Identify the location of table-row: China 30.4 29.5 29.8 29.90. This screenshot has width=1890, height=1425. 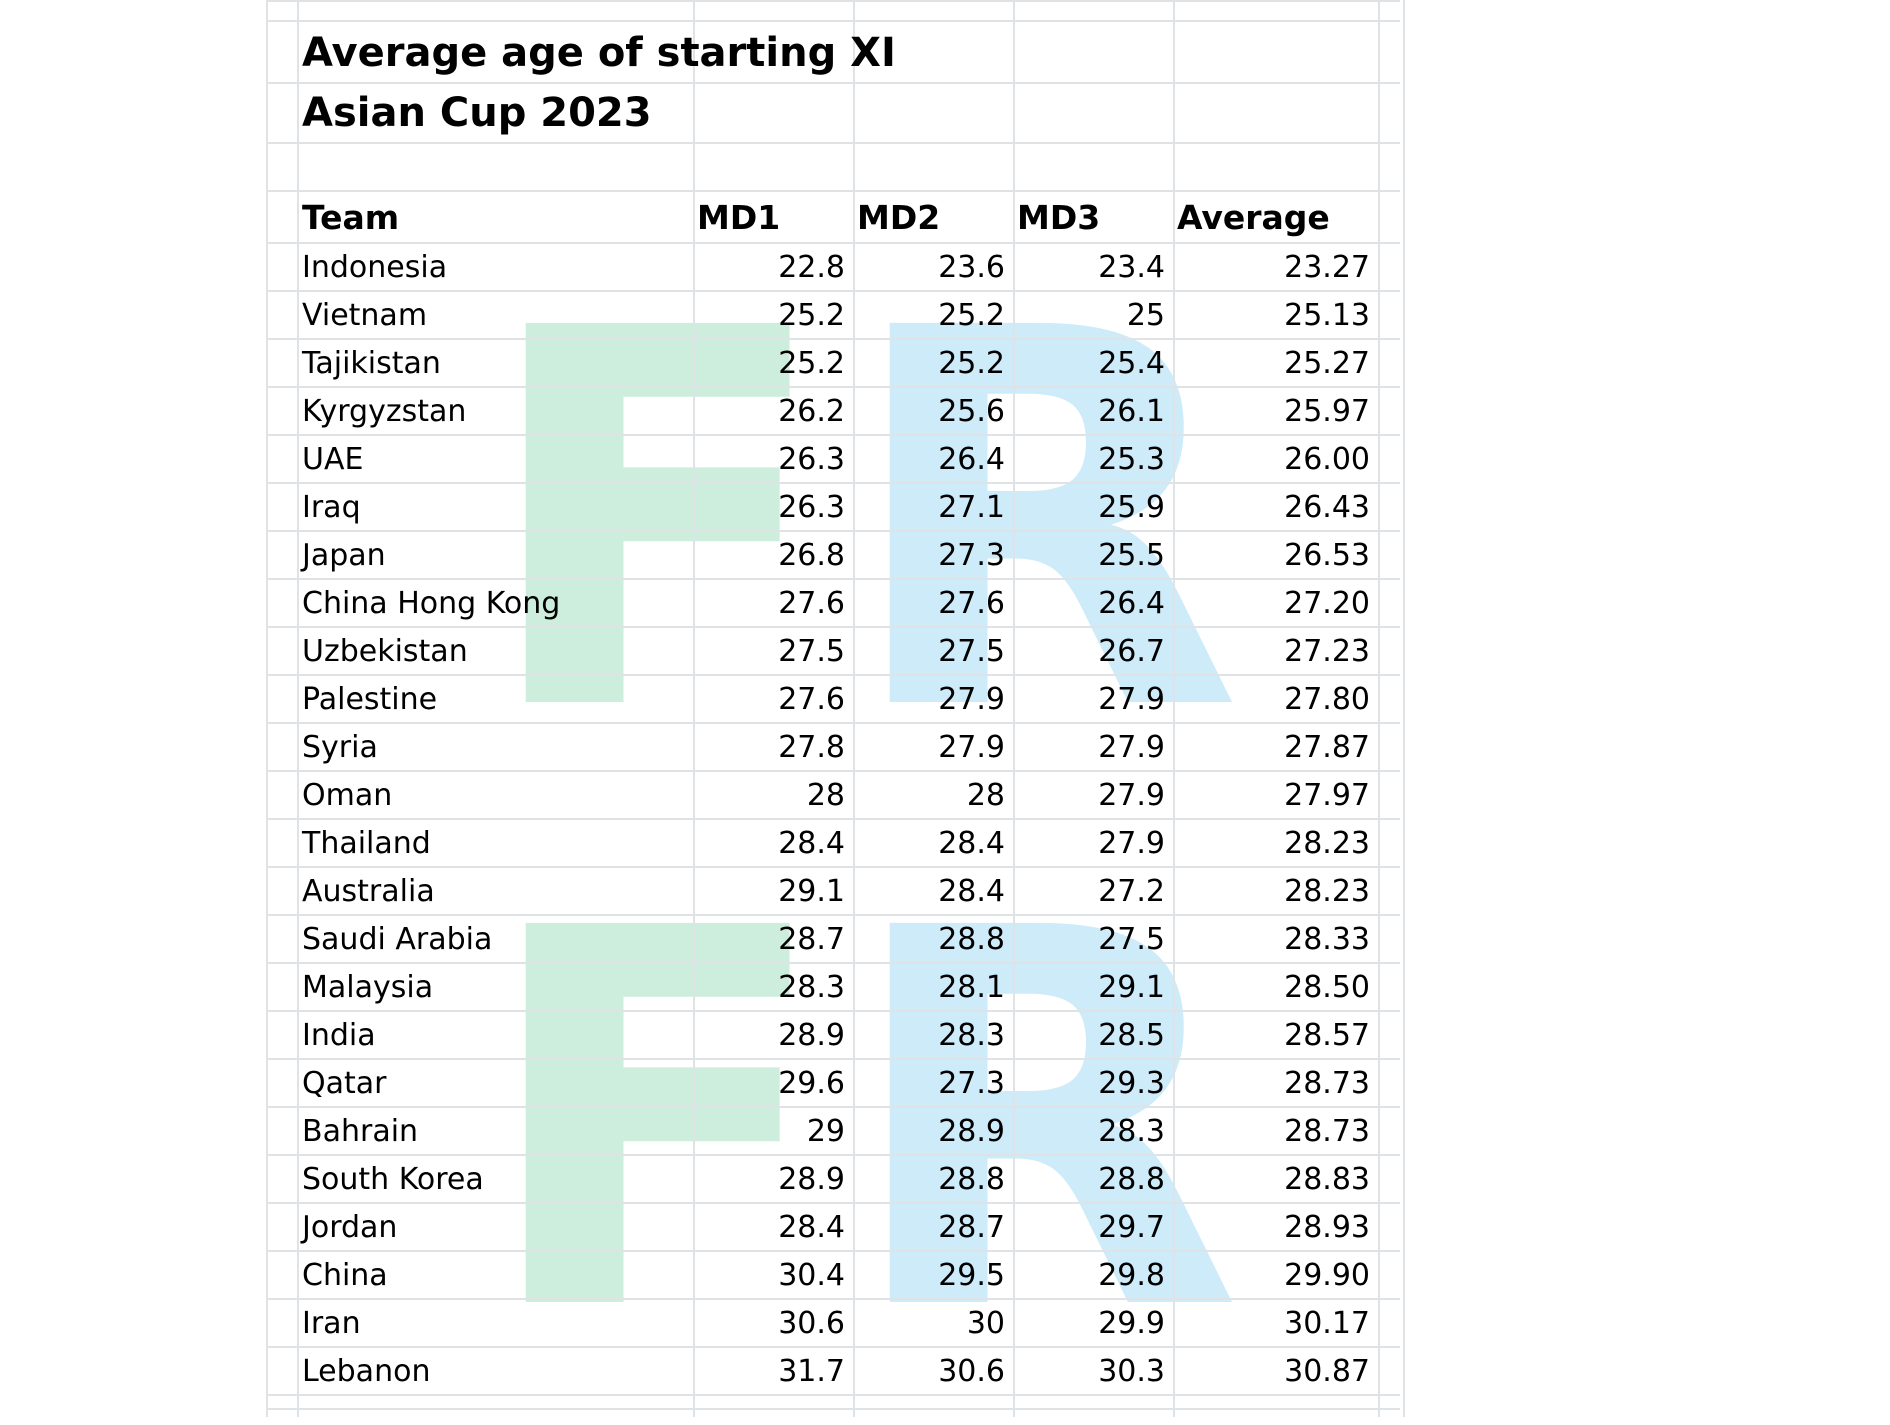
(833, 1276).